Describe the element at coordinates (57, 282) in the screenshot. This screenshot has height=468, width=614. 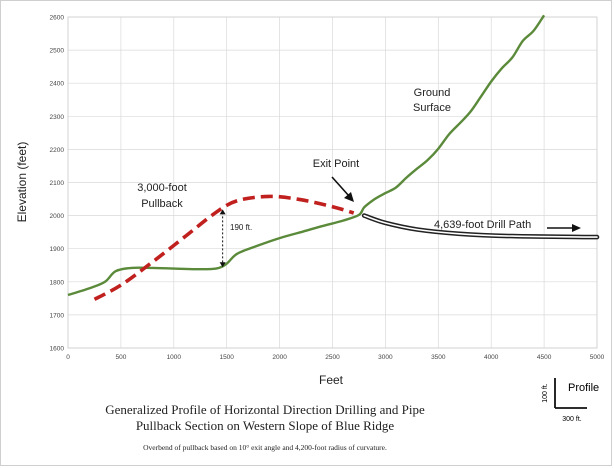
I see `y-tick-label: 1800` at that location.